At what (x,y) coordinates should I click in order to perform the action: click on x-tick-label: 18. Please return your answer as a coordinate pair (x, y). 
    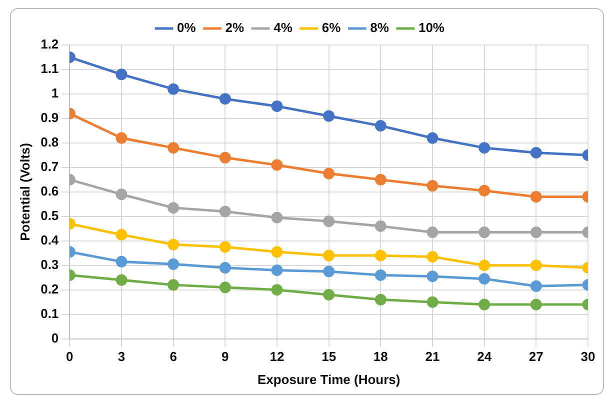
    Looking at the image, I should click on (380, 356).